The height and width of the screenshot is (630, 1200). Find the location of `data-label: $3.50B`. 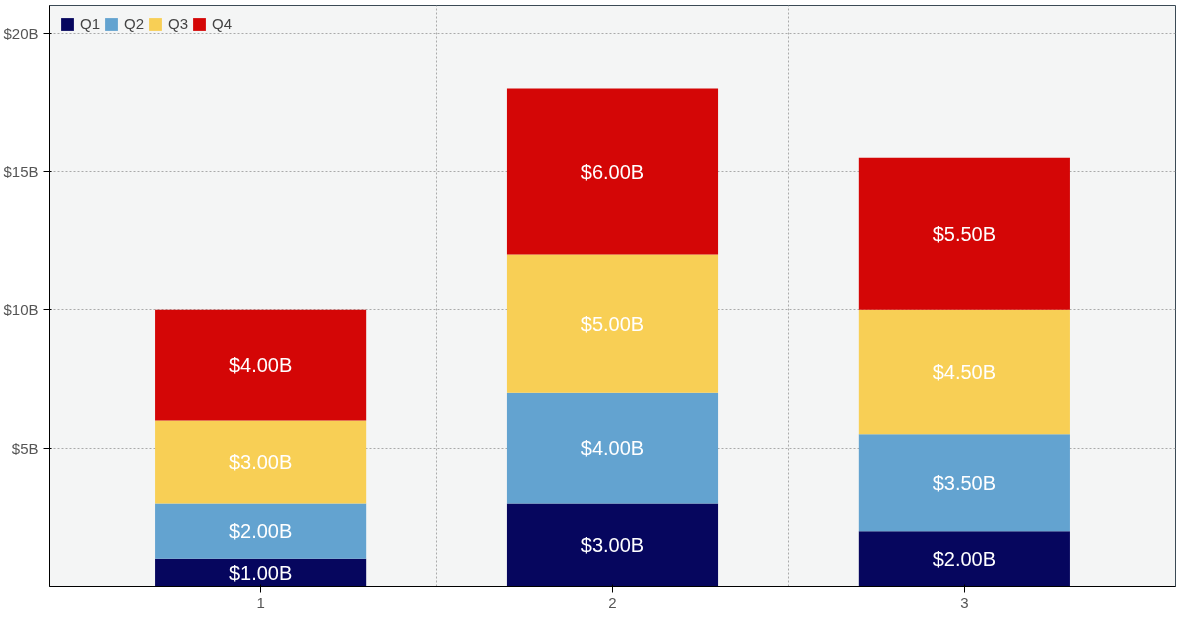

data-label: $3.50B is located at coordinates (964, 482).